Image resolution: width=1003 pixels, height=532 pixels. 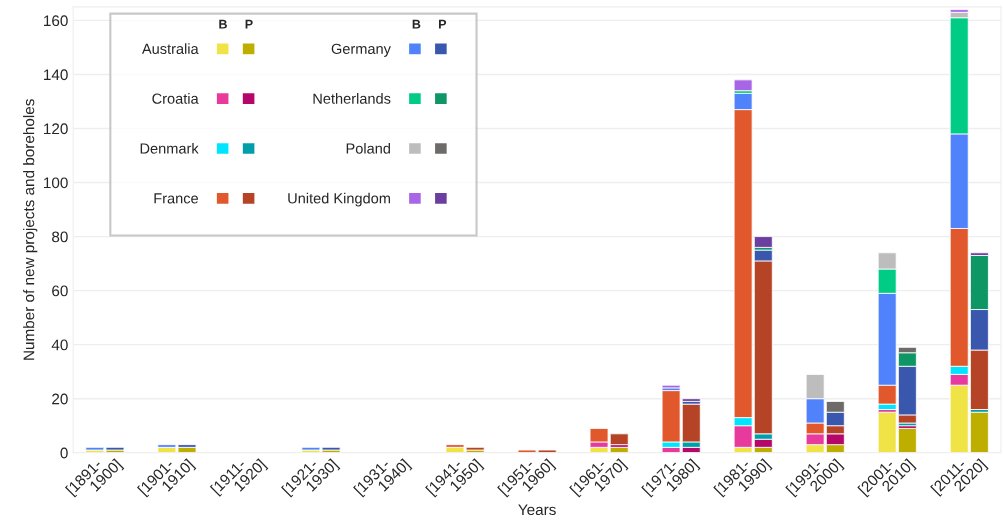 I want to click on y-tick-label: 100, so click(x=56, y=183).